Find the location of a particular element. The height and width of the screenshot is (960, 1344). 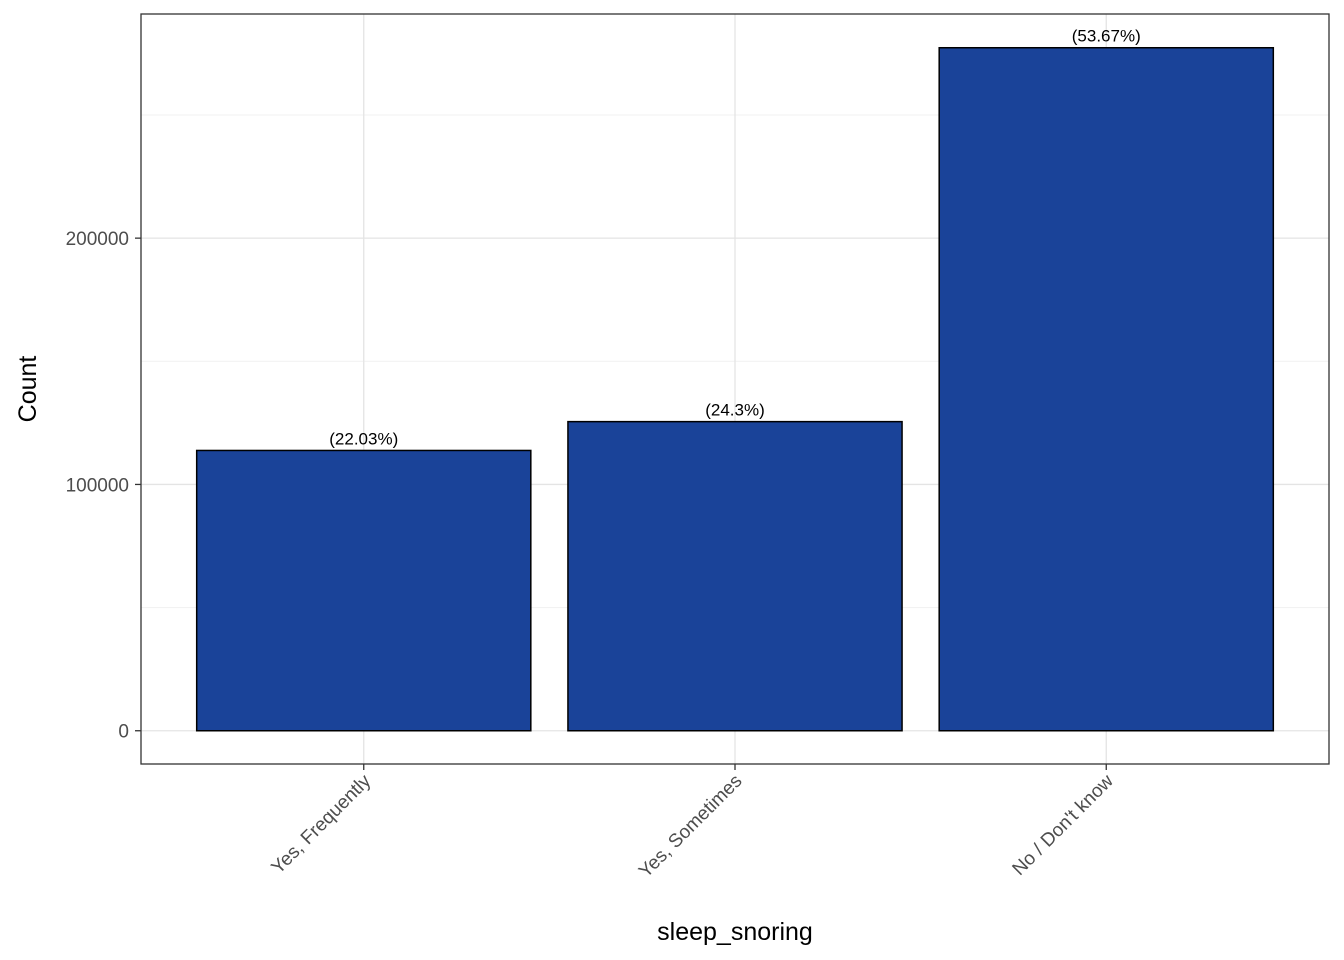

x-tick-label: No / Don't know is located at coordinates (1063, 824).